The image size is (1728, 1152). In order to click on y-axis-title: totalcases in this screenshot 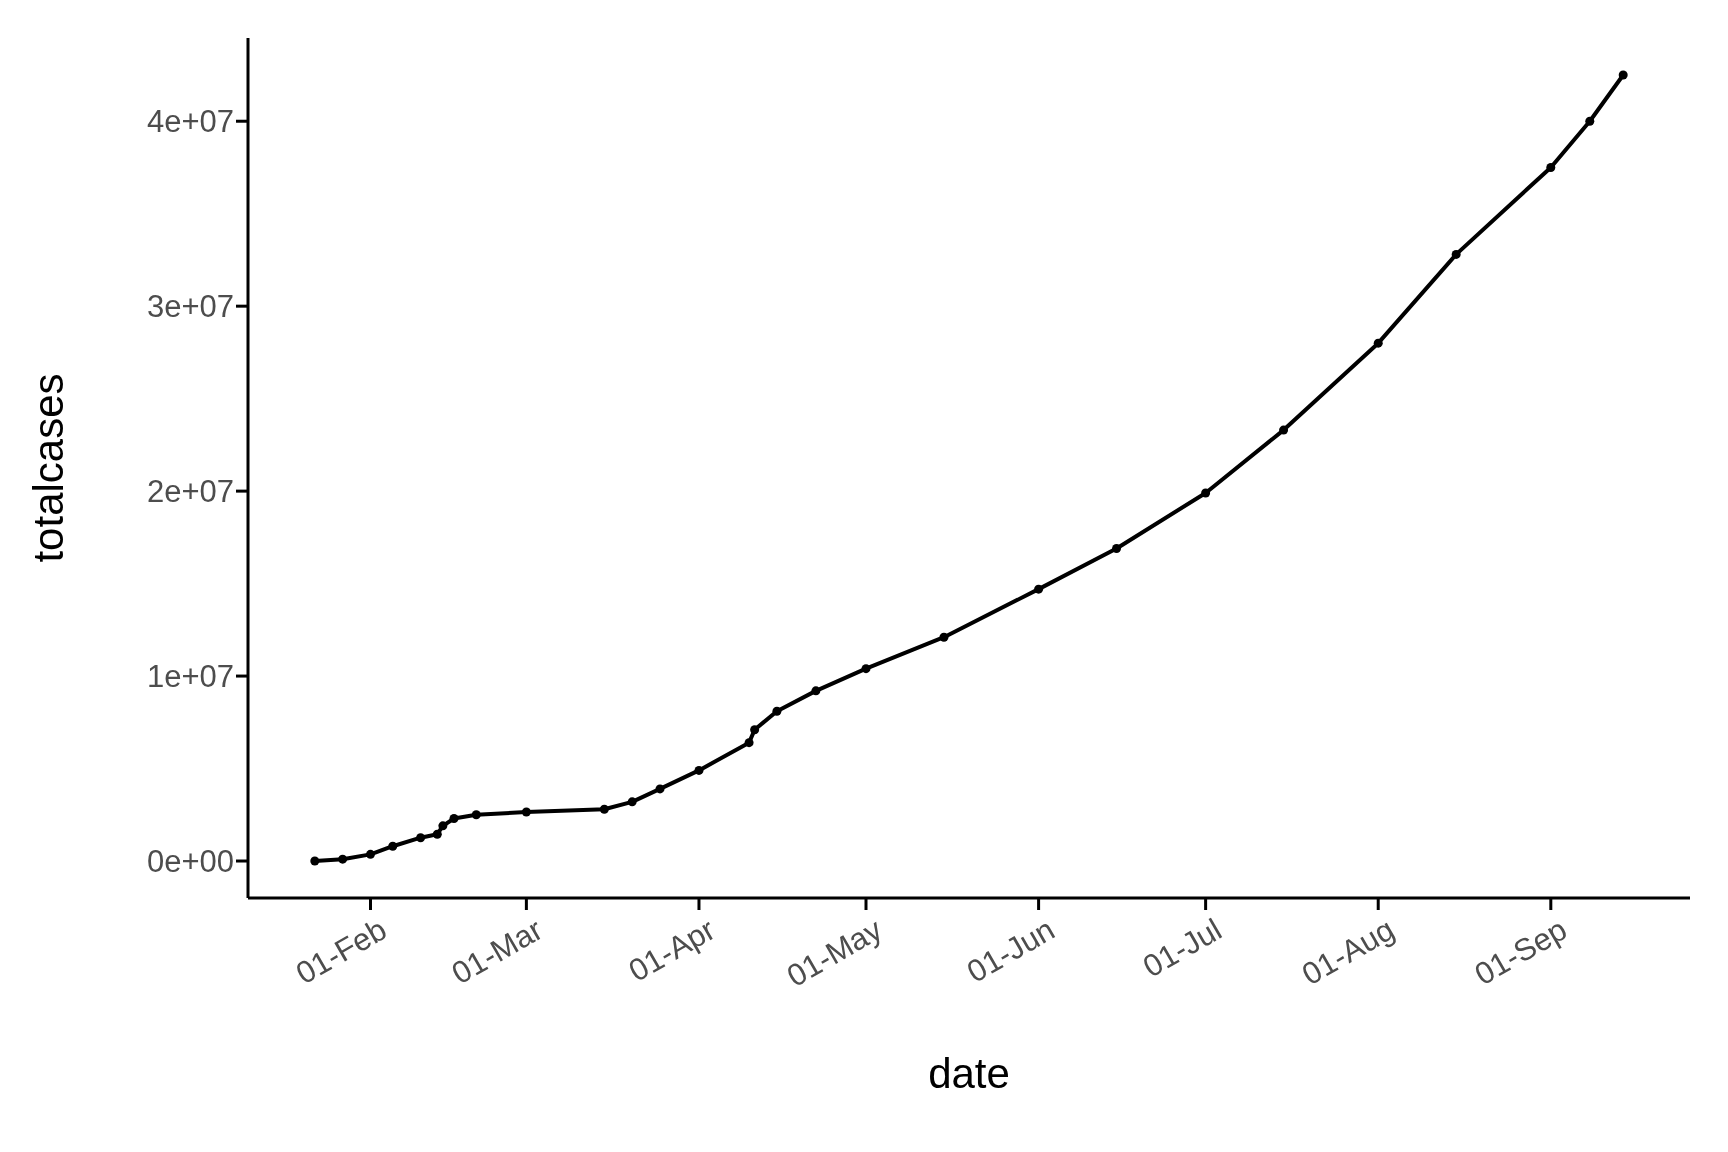, I will do `click(48, 468)`.